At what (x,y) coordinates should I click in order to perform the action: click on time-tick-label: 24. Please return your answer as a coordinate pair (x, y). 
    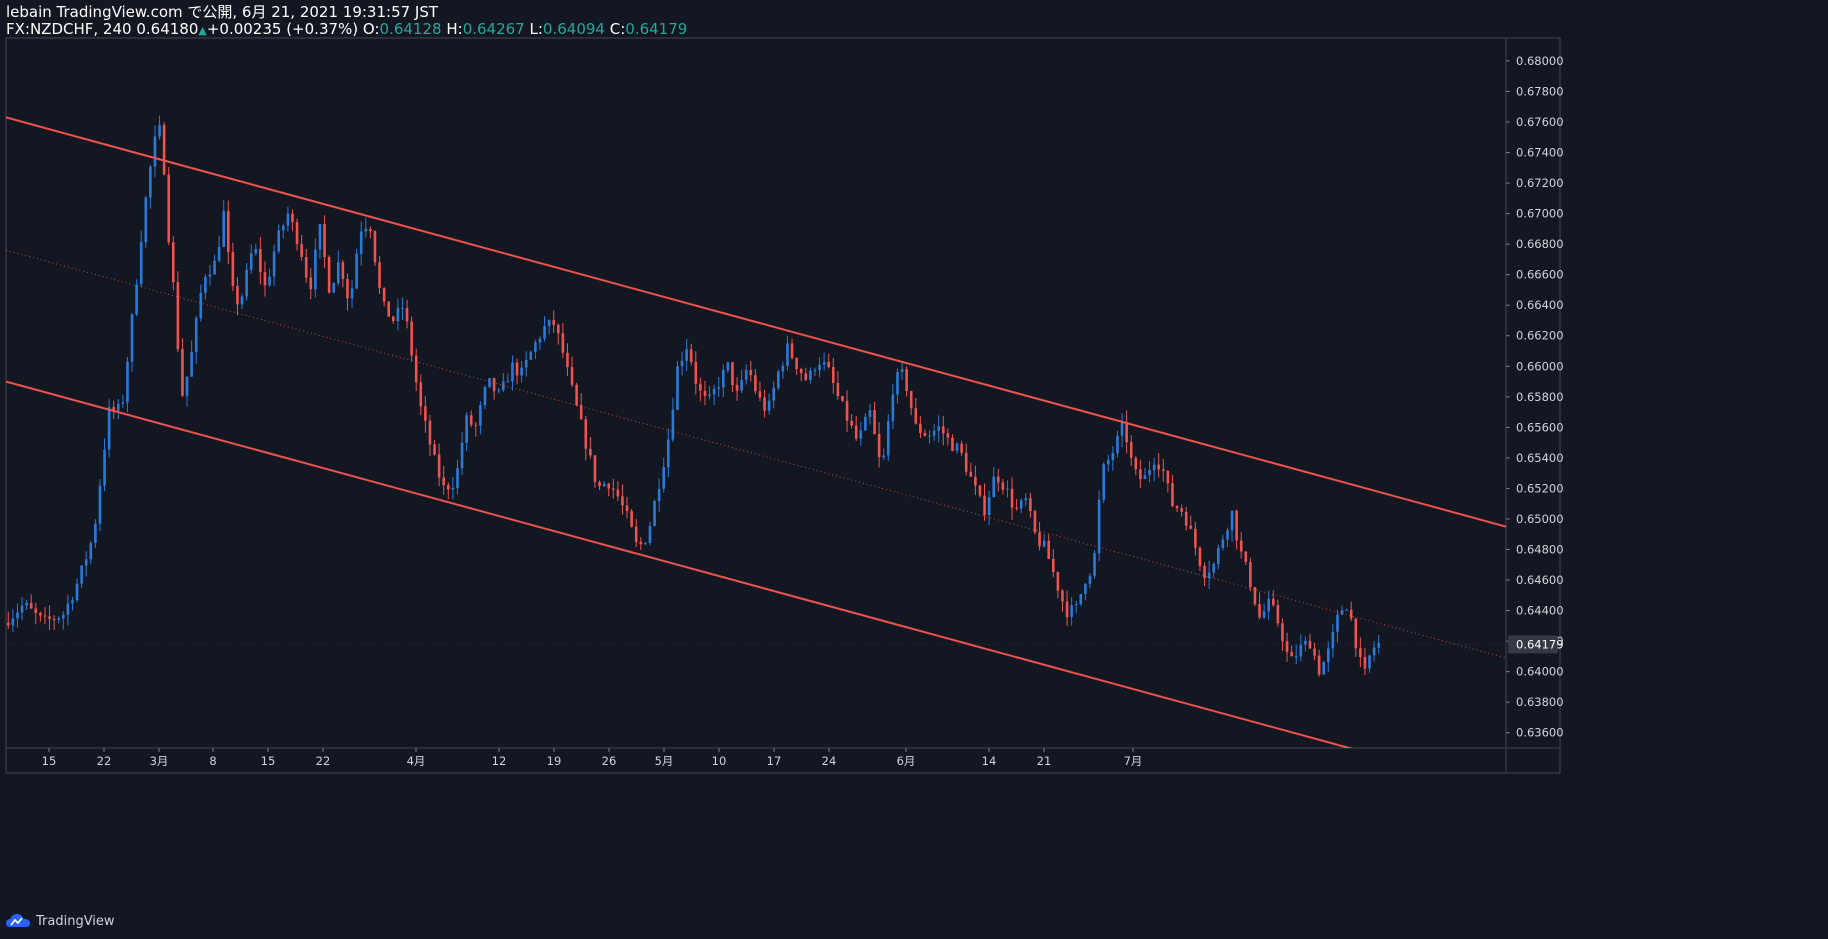
    Looking at the image, I should click on (829, 761).